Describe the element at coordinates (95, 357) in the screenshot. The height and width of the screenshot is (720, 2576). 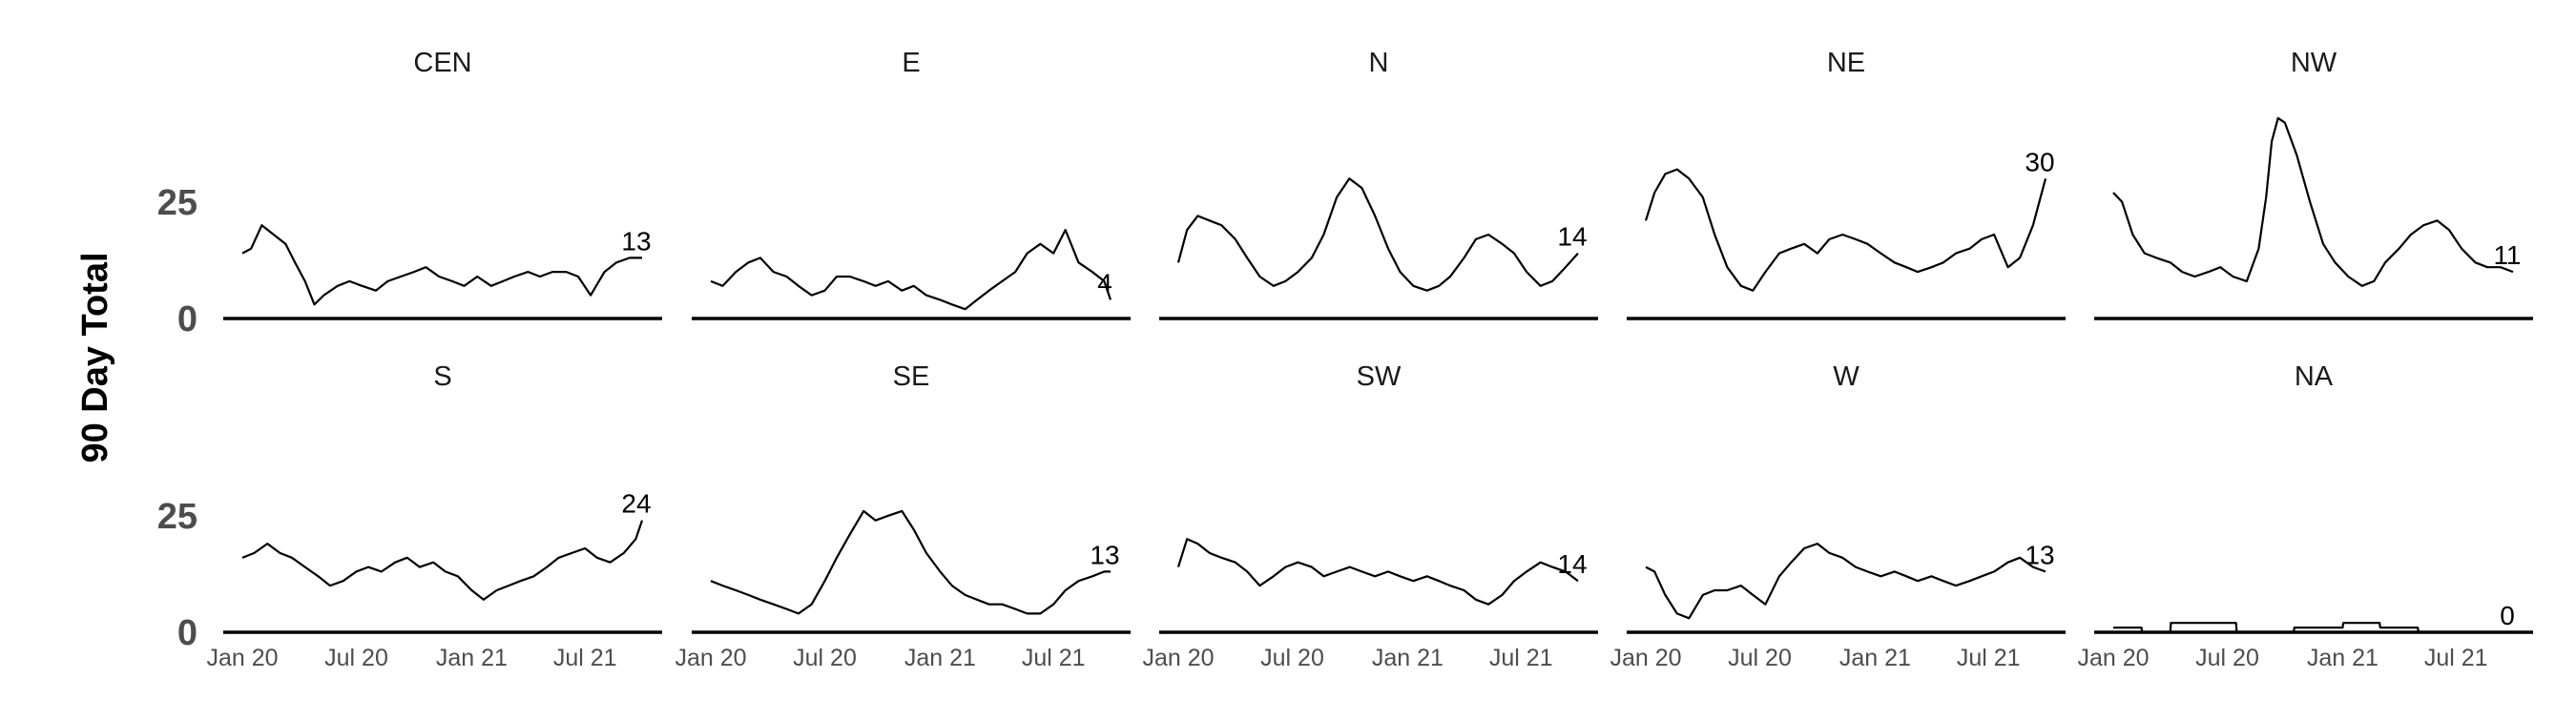
I see `y-axis-title: 90 Day Total` at that location.